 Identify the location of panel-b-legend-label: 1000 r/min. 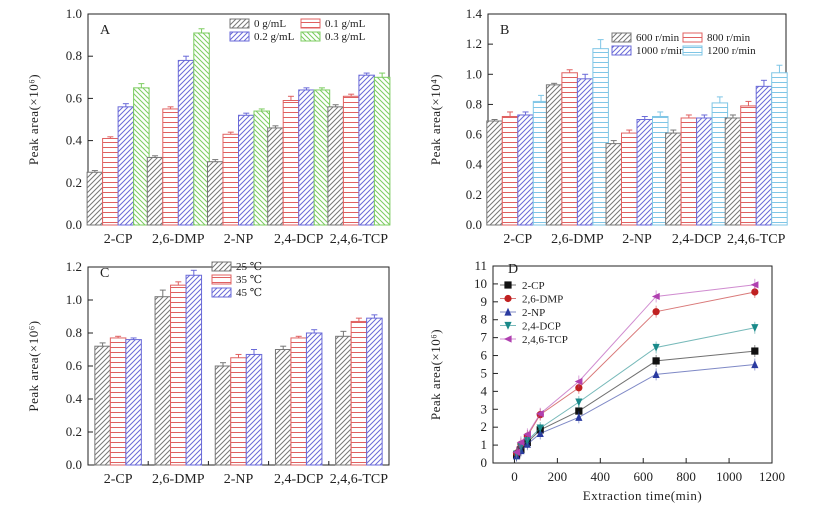
(660, 51).